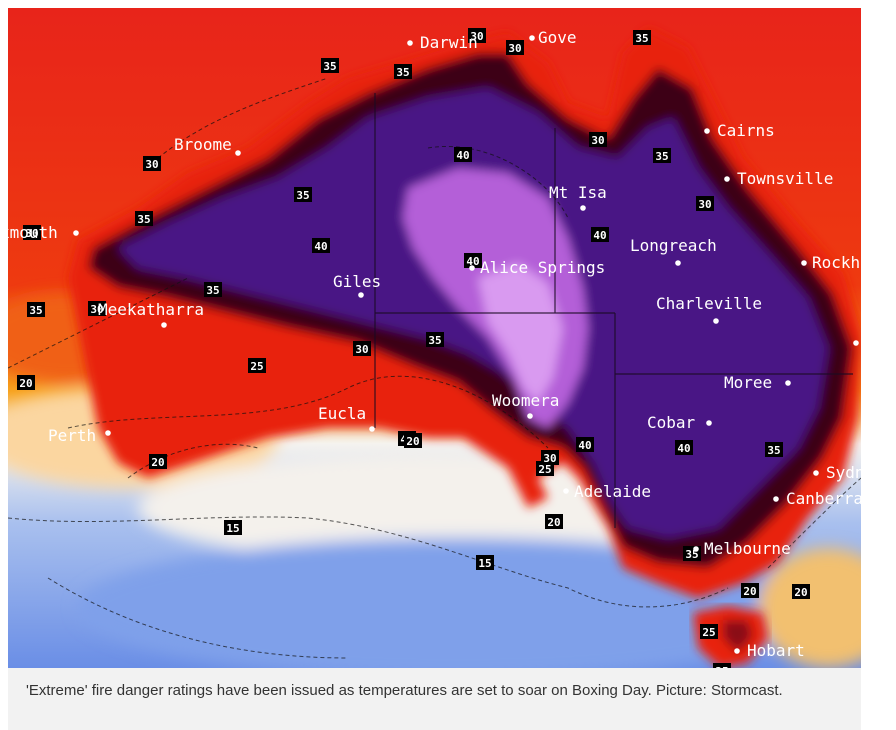 Image resolution: width=896 pixels, height=730 pixels. I want to click on city-canberra: Canberra, so click(817, 498).